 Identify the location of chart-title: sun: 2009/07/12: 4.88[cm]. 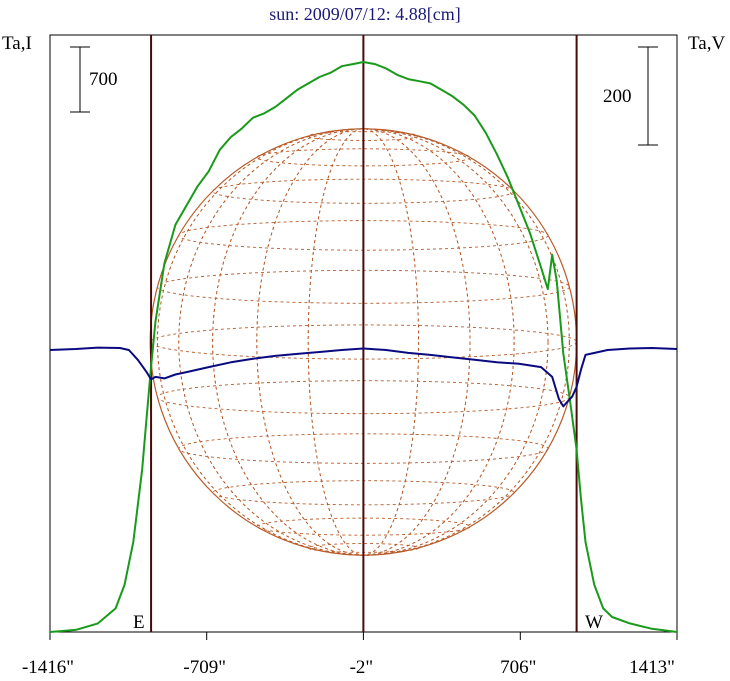
(365, 14).